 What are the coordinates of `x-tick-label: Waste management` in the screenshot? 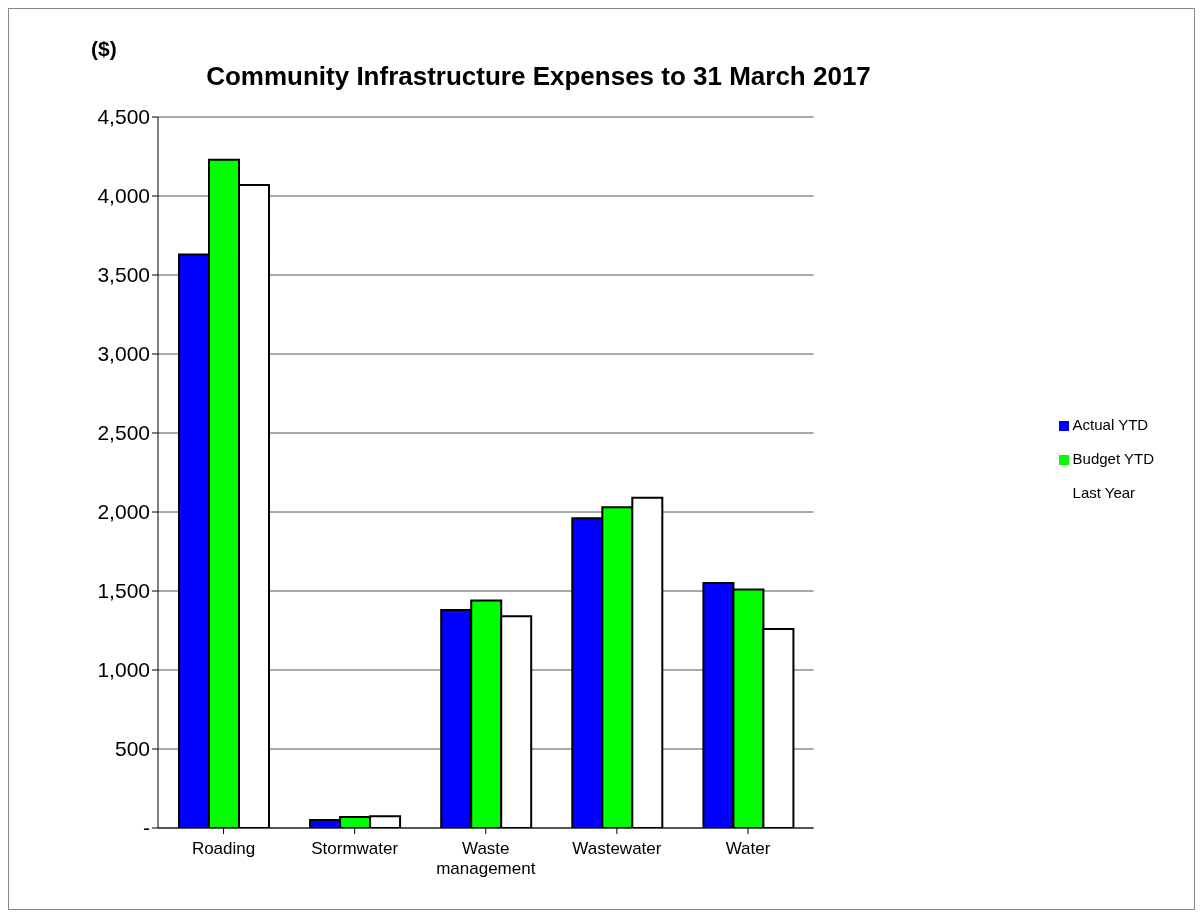 It's located at (486, 858).